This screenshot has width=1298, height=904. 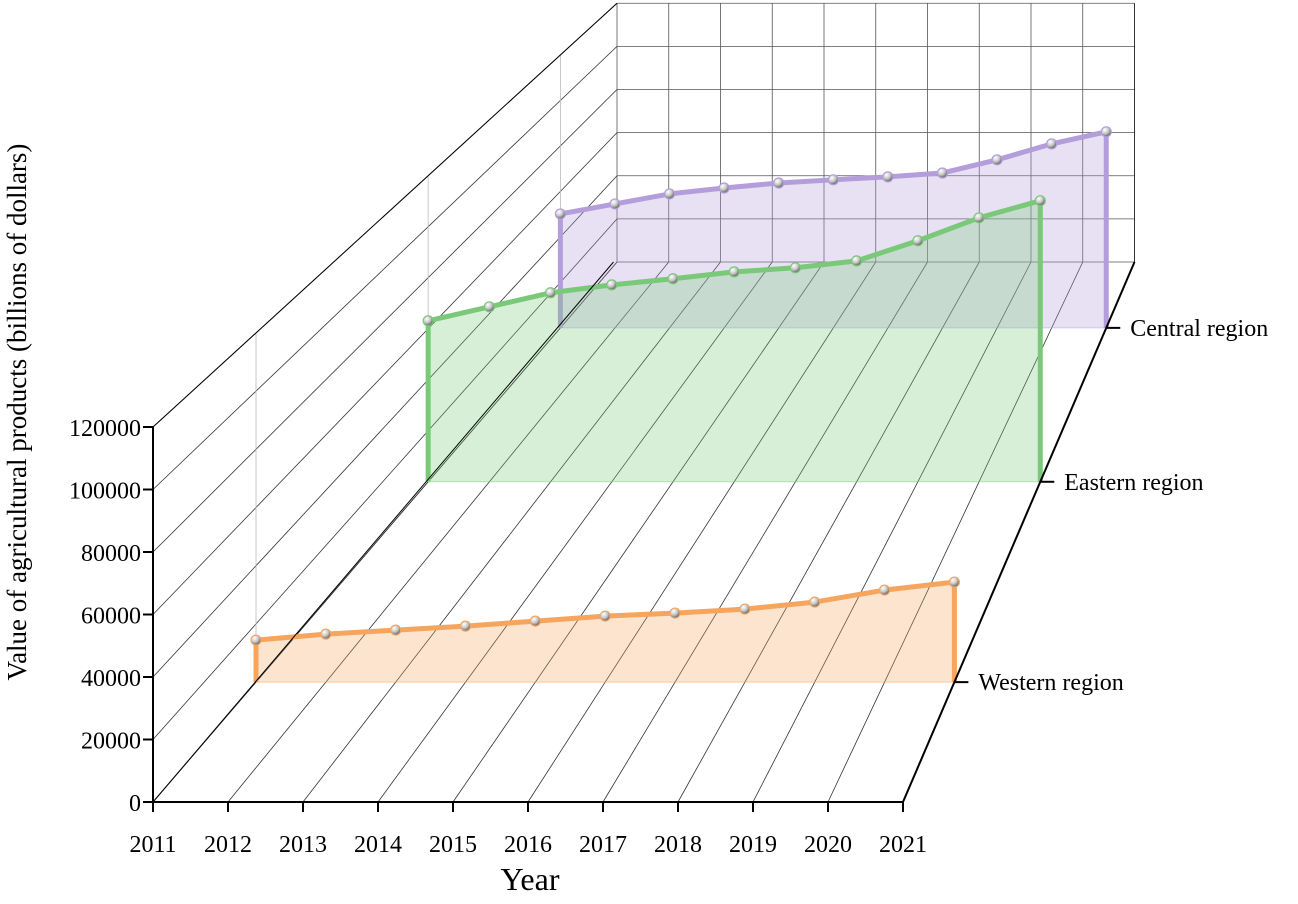 What do you see at coordinates (530, 879) in the screenshot?
I see `x-axis-title: Year` at bounding box center [530, 879].